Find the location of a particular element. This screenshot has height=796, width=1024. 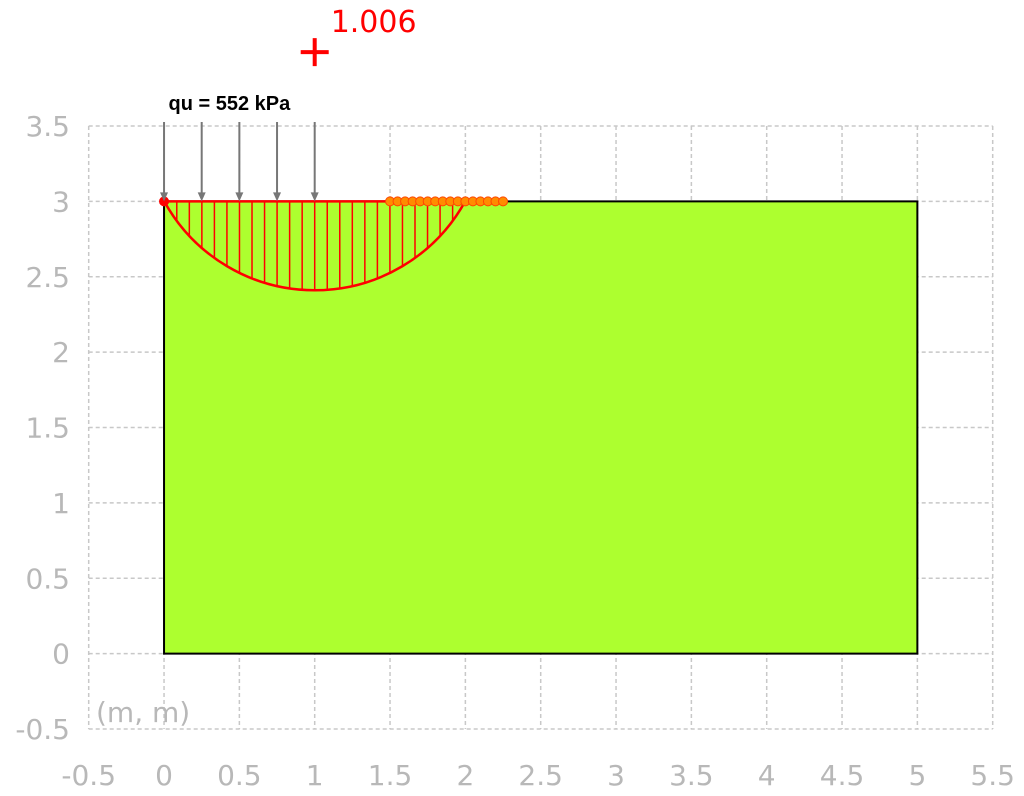

y-tick-label: 1.5 is located at coordinates (47, 428).